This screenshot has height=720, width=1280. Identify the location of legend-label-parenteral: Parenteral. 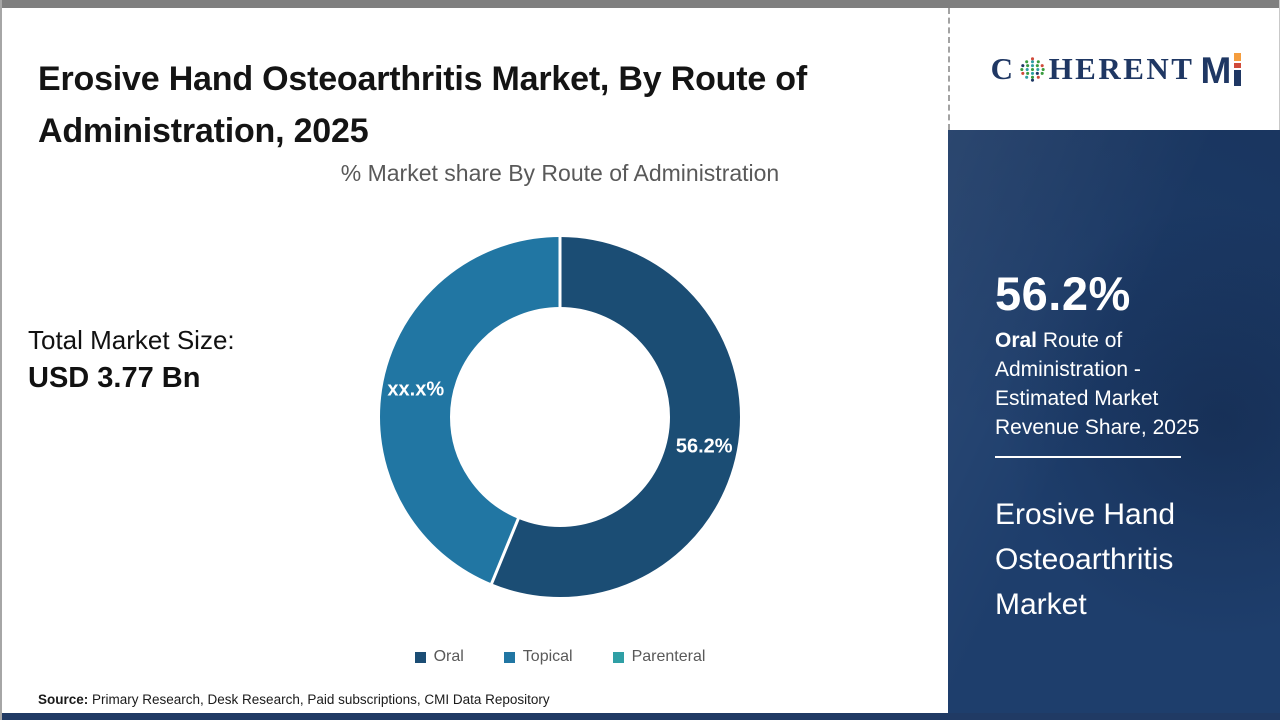
(668, 656).